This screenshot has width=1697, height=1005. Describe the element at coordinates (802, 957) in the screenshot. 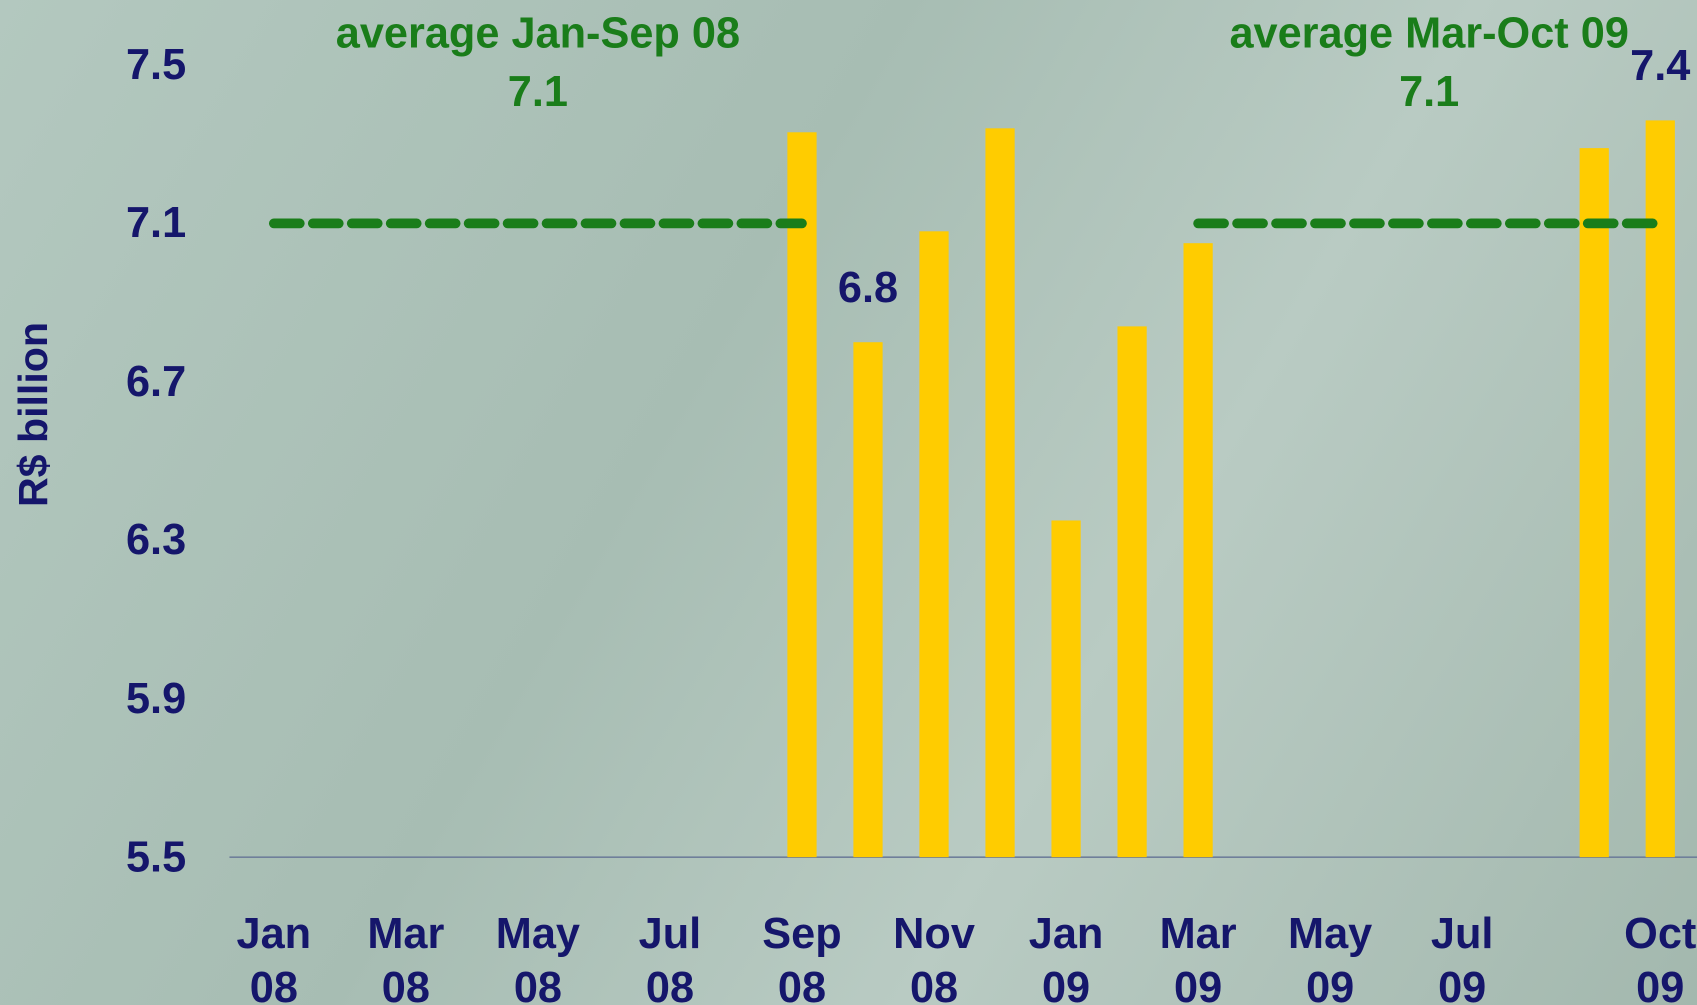

I see `x-tick-label: Sep 08` at that location.